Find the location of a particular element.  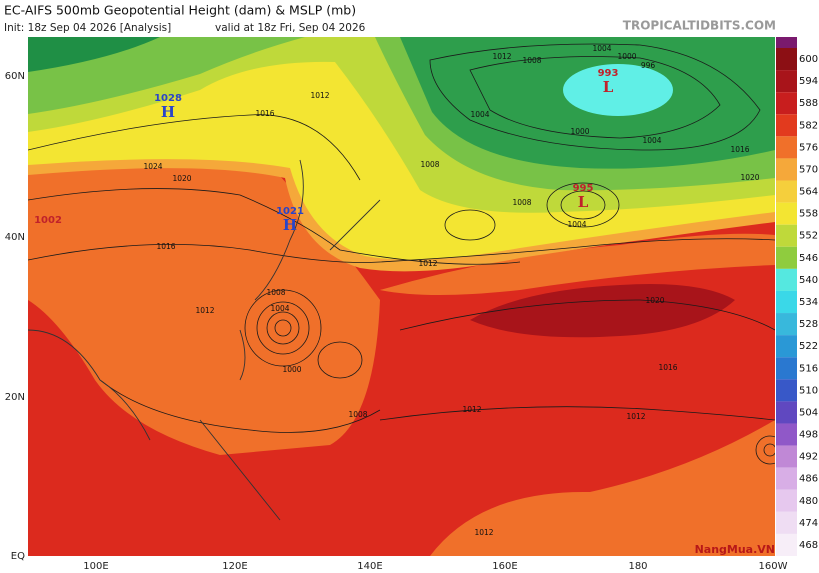

colorbar-label: 474 is located at coordinates (808, 523).